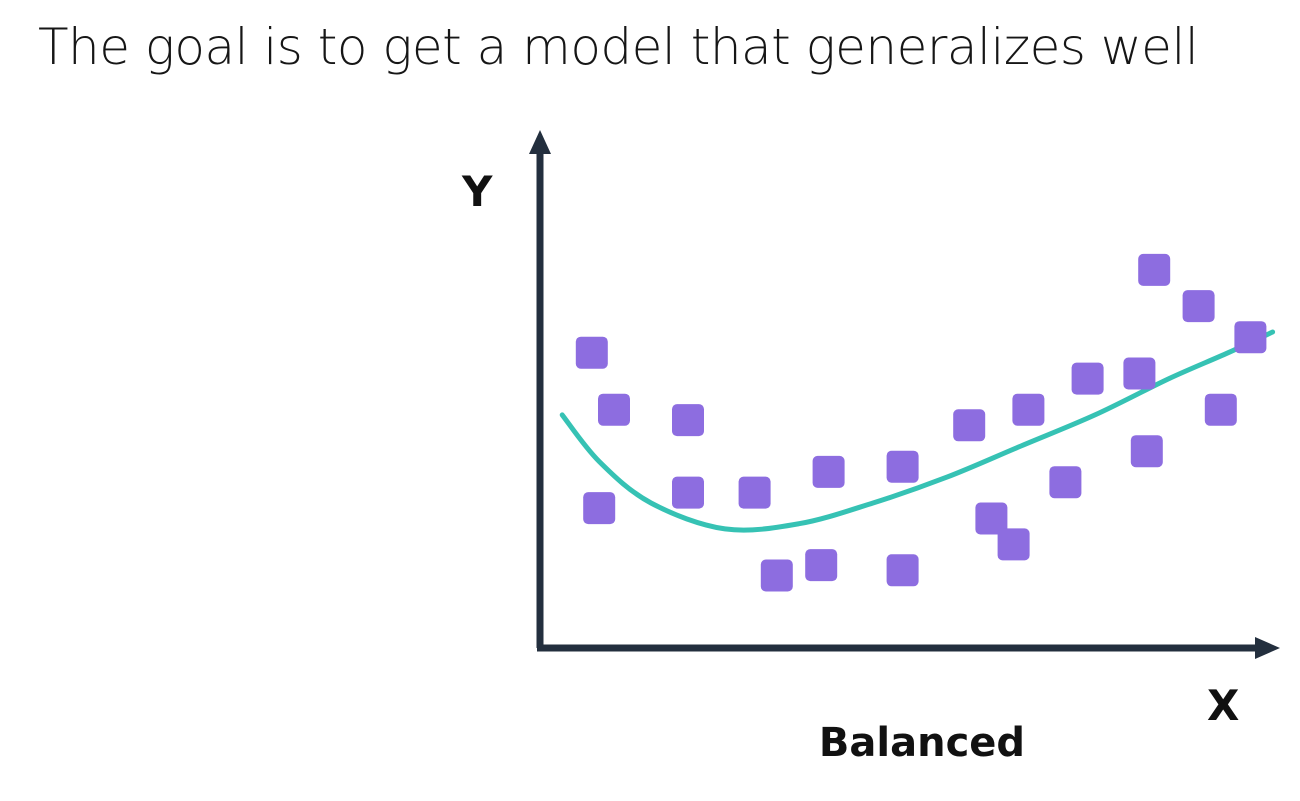  What do you see at coordinates (540, 142) in the screenshot?
I see `y-axis-arrowhead` at bounding box center [540, 142].